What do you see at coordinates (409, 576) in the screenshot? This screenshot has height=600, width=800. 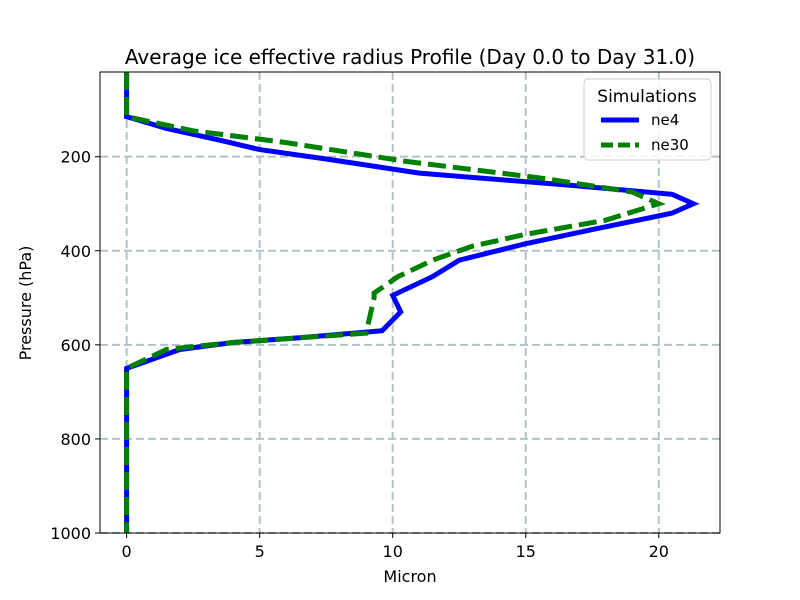 I see `x-axis-label: Micron` at bounding box center [409, 576].